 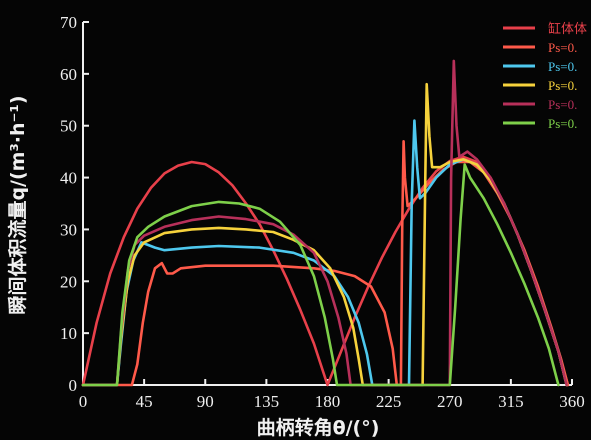 I want to click on x-tick-label: 360, so click(x=572, y=401).